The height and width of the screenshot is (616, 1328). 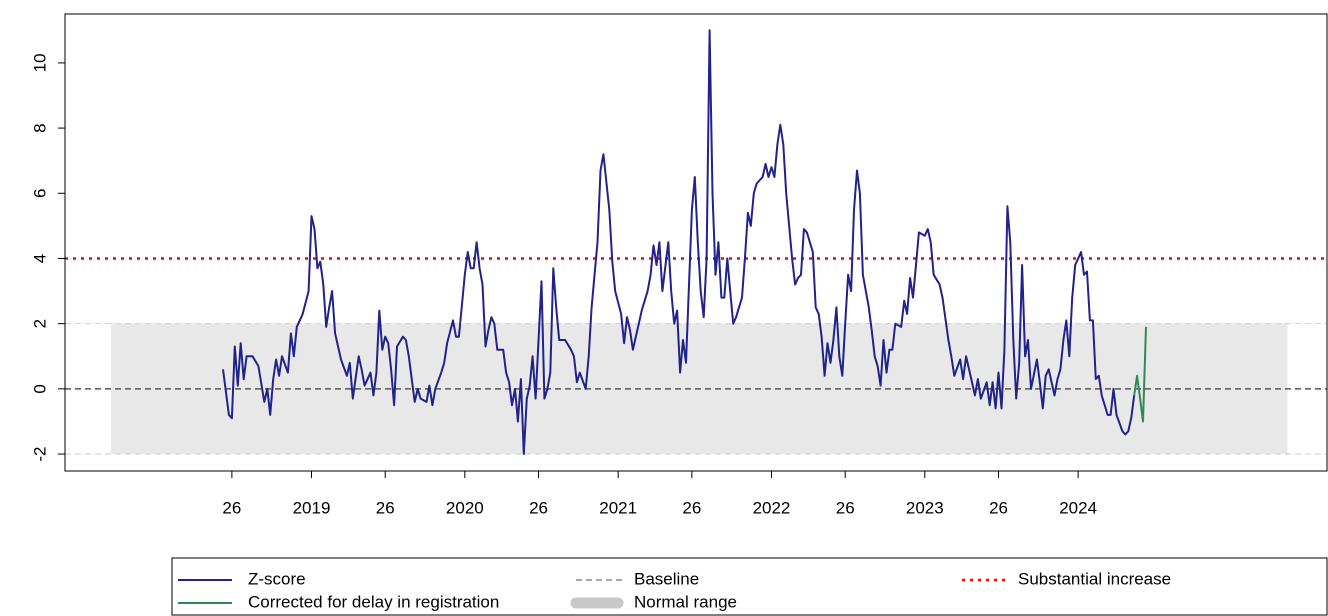 What do you see at coordinates (465, 507) in the screenshot?
I see `x-tick-label: 2020` at bounding box center [465, 507].